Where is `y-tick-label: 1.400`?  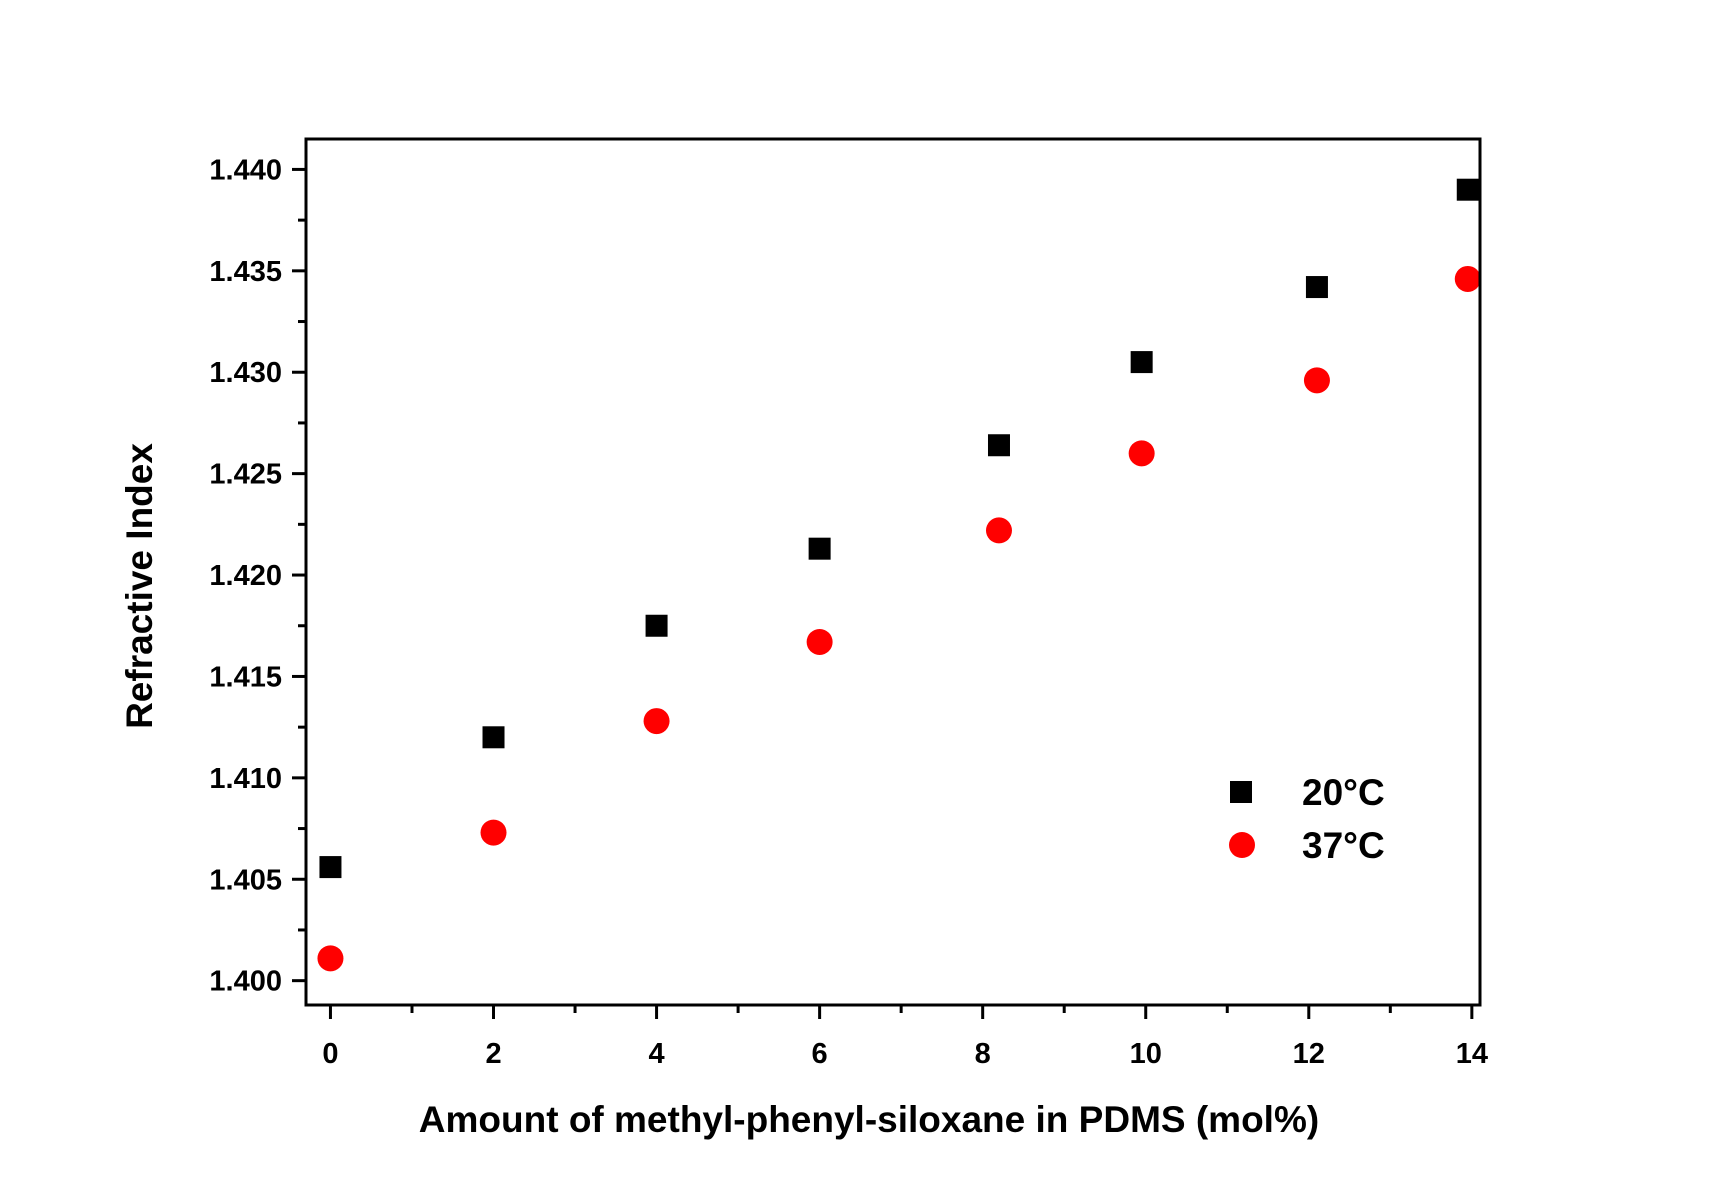
y-tick-label: 1.400 is located at coordinates (245, 982).